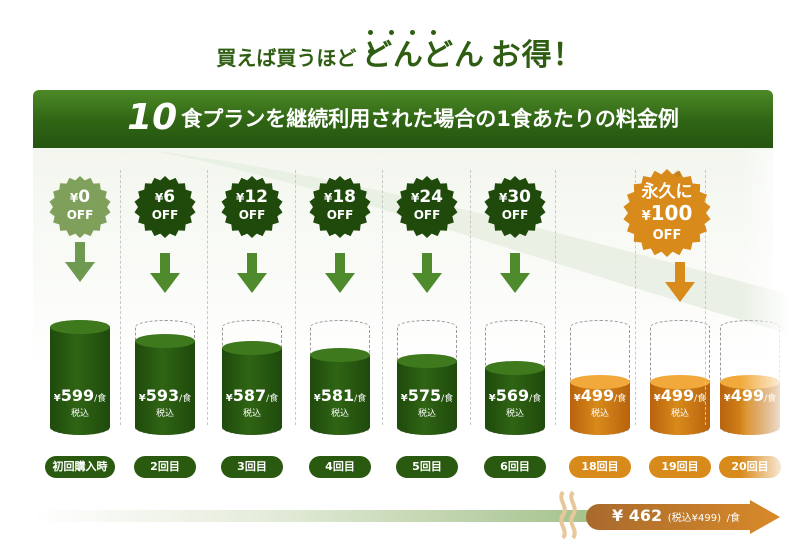 The width and height of the screenshot is (800, 557). Describe the element at coordinates (77, 395) in the screenshot. I see `price-value: 599` at that location.